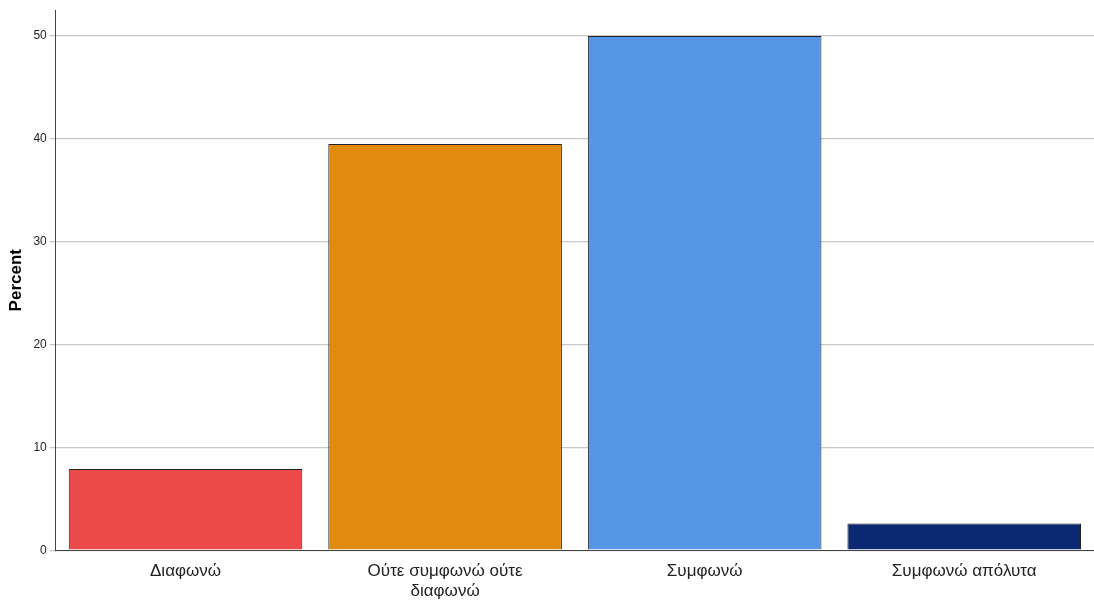 The image size is (1094, 605). What do you see at coordinates (15, 280) in the screenshot?
I see `y-axis-title: Percent` at bounding box center [15, 280].